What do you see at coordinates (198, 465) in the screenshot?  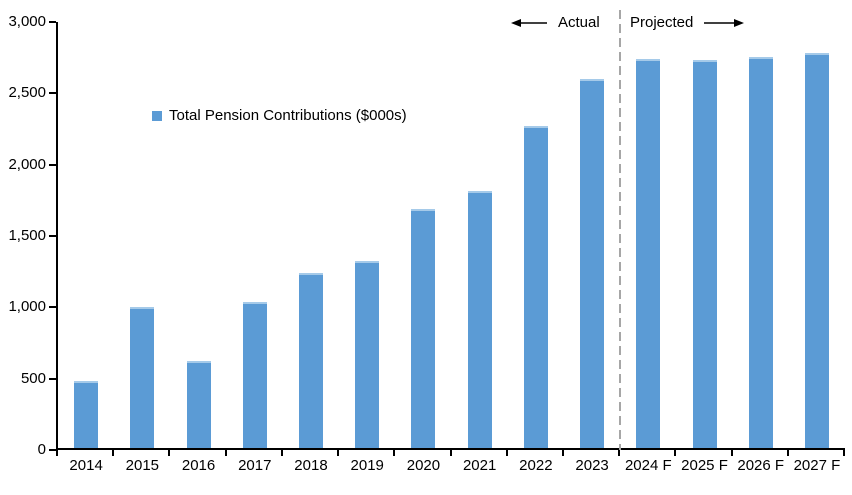 I see `x-axis-label-2016: 2016` at bounding box center [198, 465].